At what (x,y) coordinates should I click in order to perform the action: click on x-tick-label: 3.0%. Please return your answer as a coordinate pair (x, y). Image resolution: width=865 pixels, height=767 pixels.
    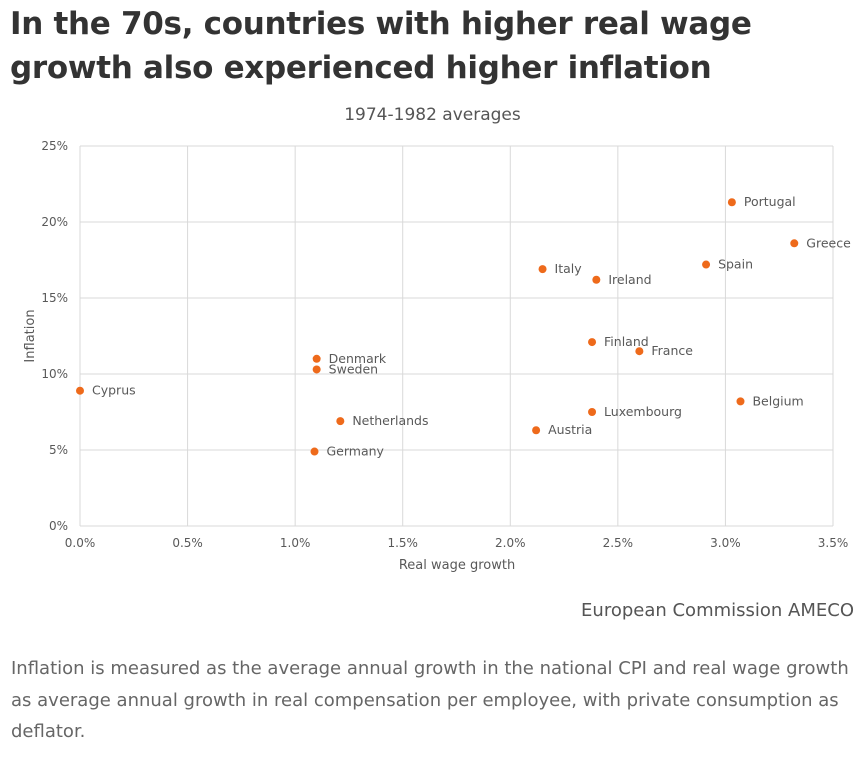
    Looking at the image, I should click on (725, 543).